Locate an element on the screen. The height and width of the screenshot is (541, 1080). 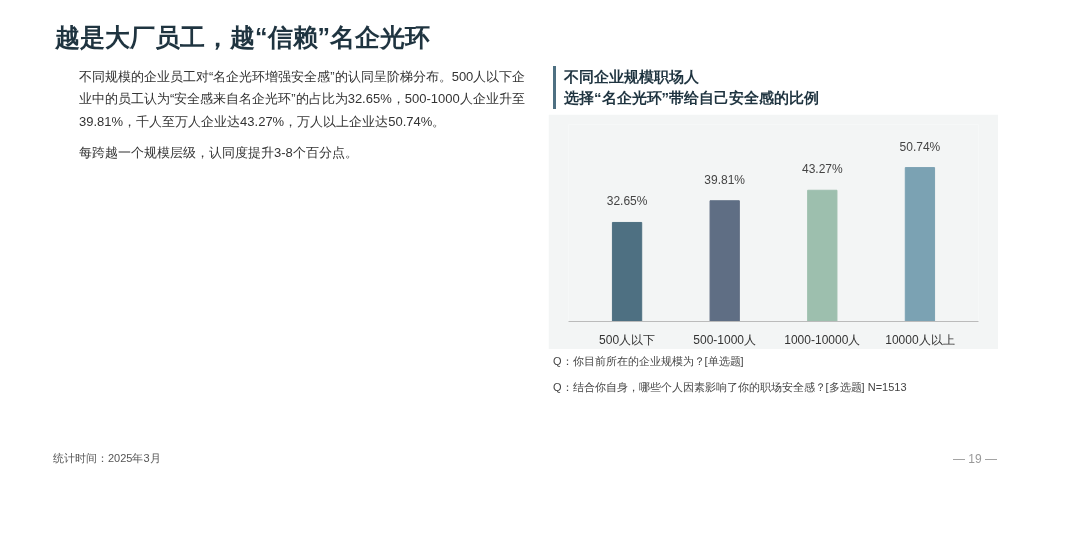
x-tick-label: 1000-10000人 is located at coordinates (822, 339).